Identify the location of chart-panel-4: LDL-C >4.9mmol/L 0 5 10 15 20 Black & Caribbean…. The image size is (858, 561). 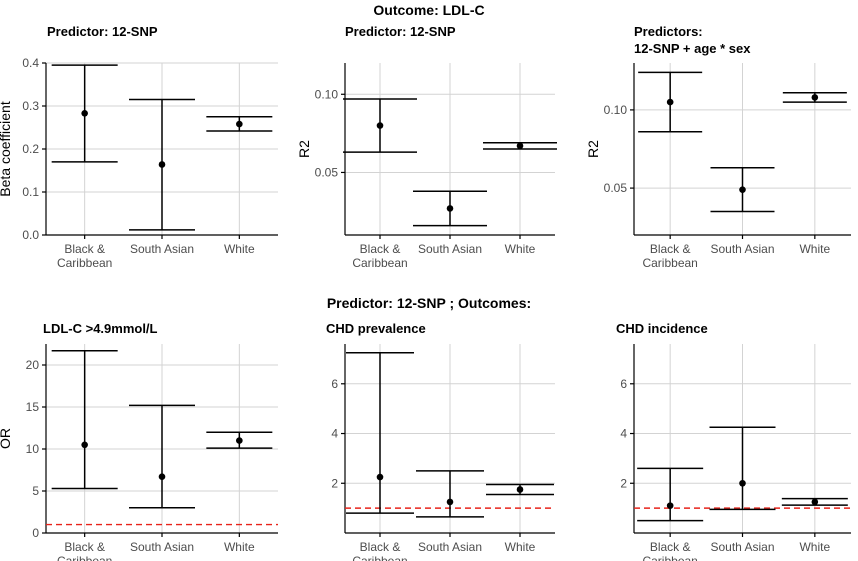
(139, 441).